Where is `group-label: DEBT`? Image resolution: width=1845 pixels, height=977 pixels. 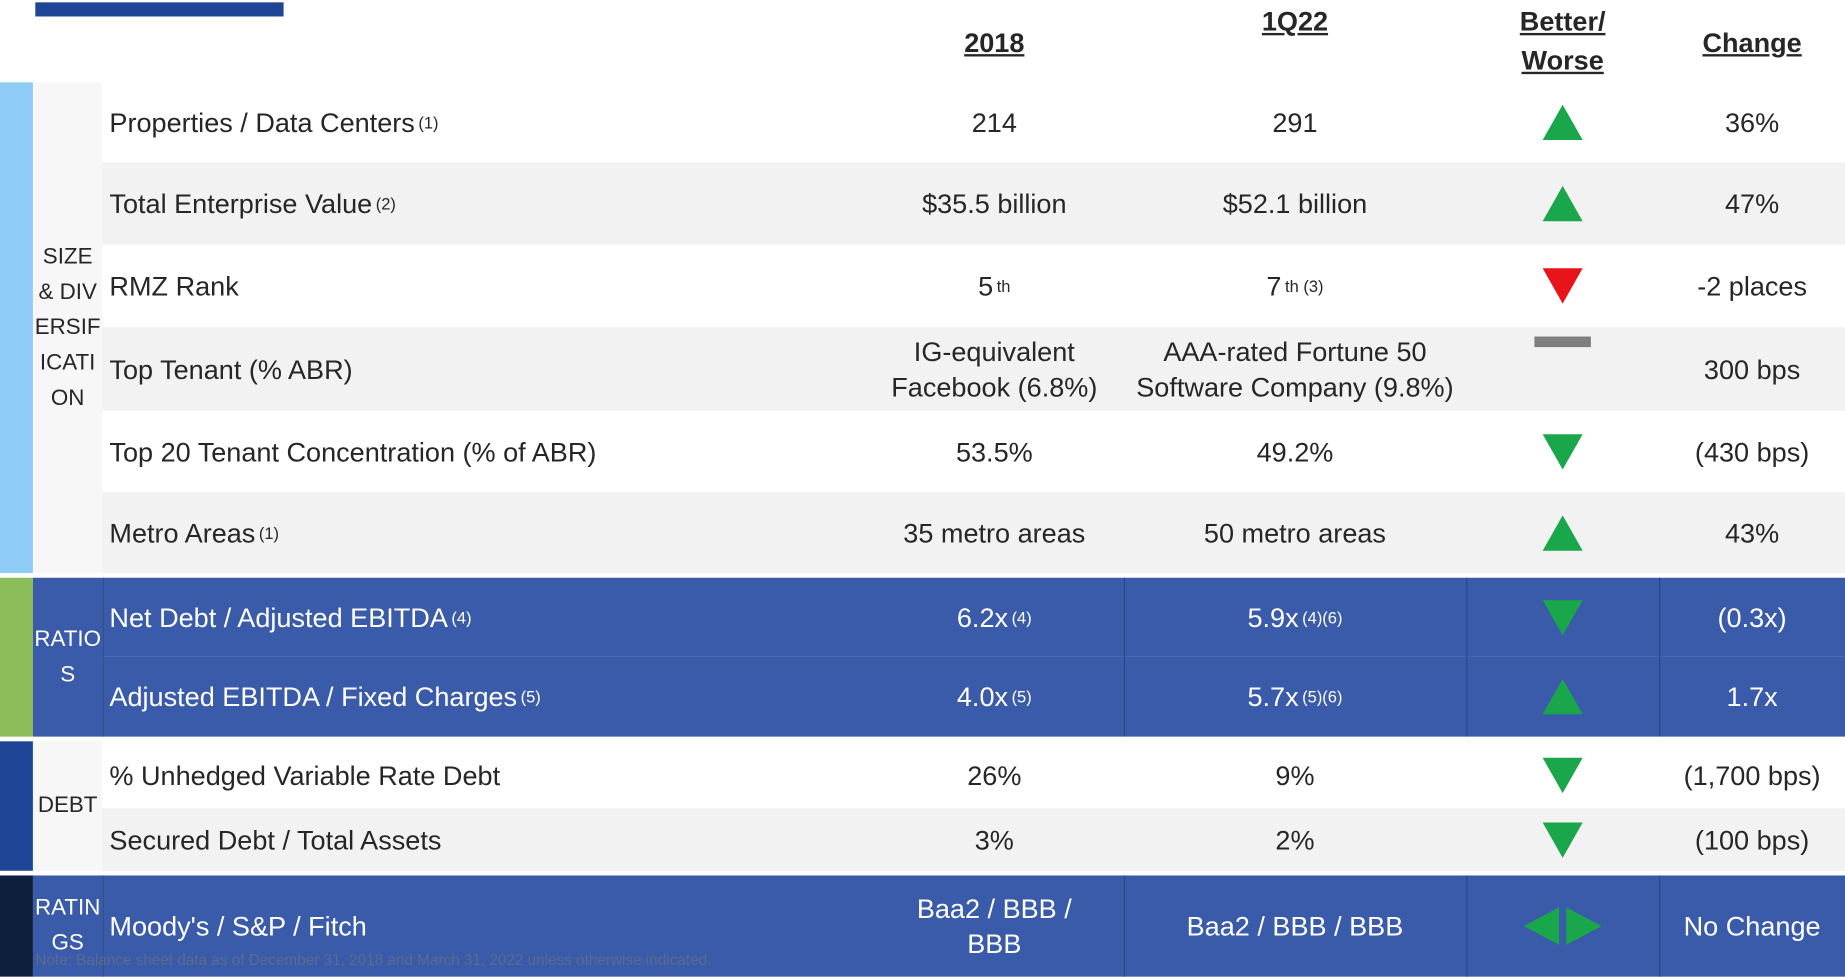 group-label: DEBT is located at coordinates (67, 806).